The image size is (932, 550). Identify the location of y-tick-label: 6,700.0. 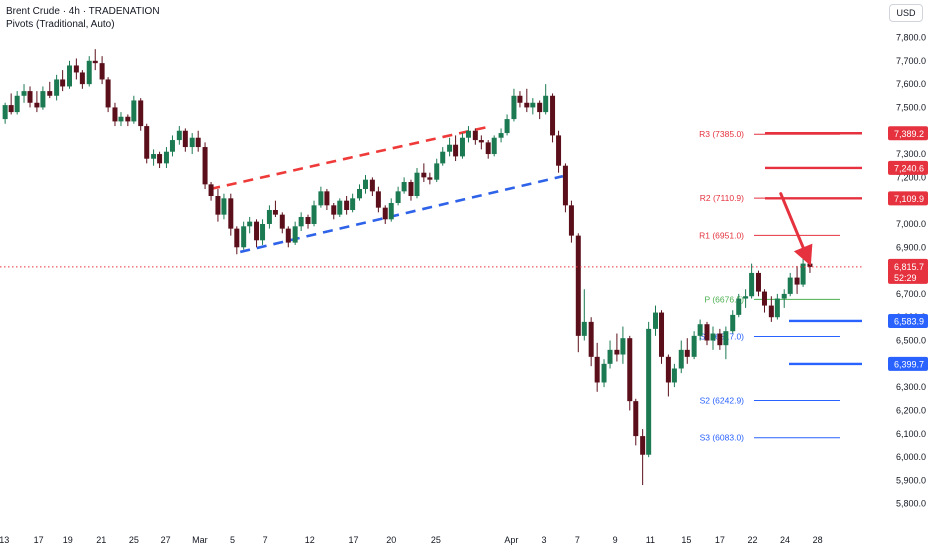
(911, 294).